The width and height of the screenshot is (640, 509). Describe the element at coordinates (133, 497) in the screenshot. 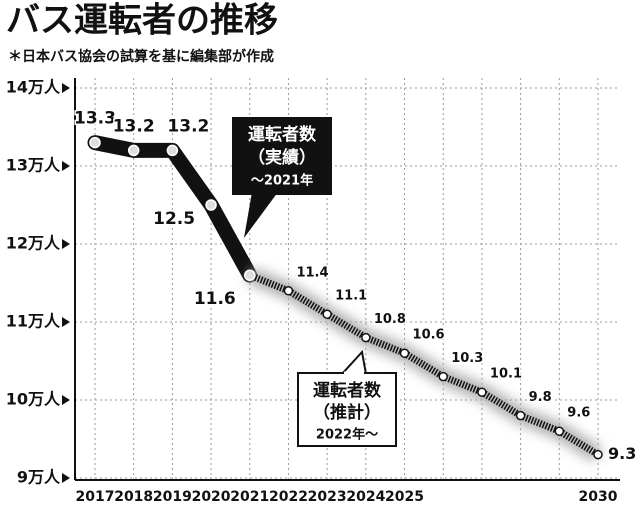

I see `x-tick-label: 2018` at that location.